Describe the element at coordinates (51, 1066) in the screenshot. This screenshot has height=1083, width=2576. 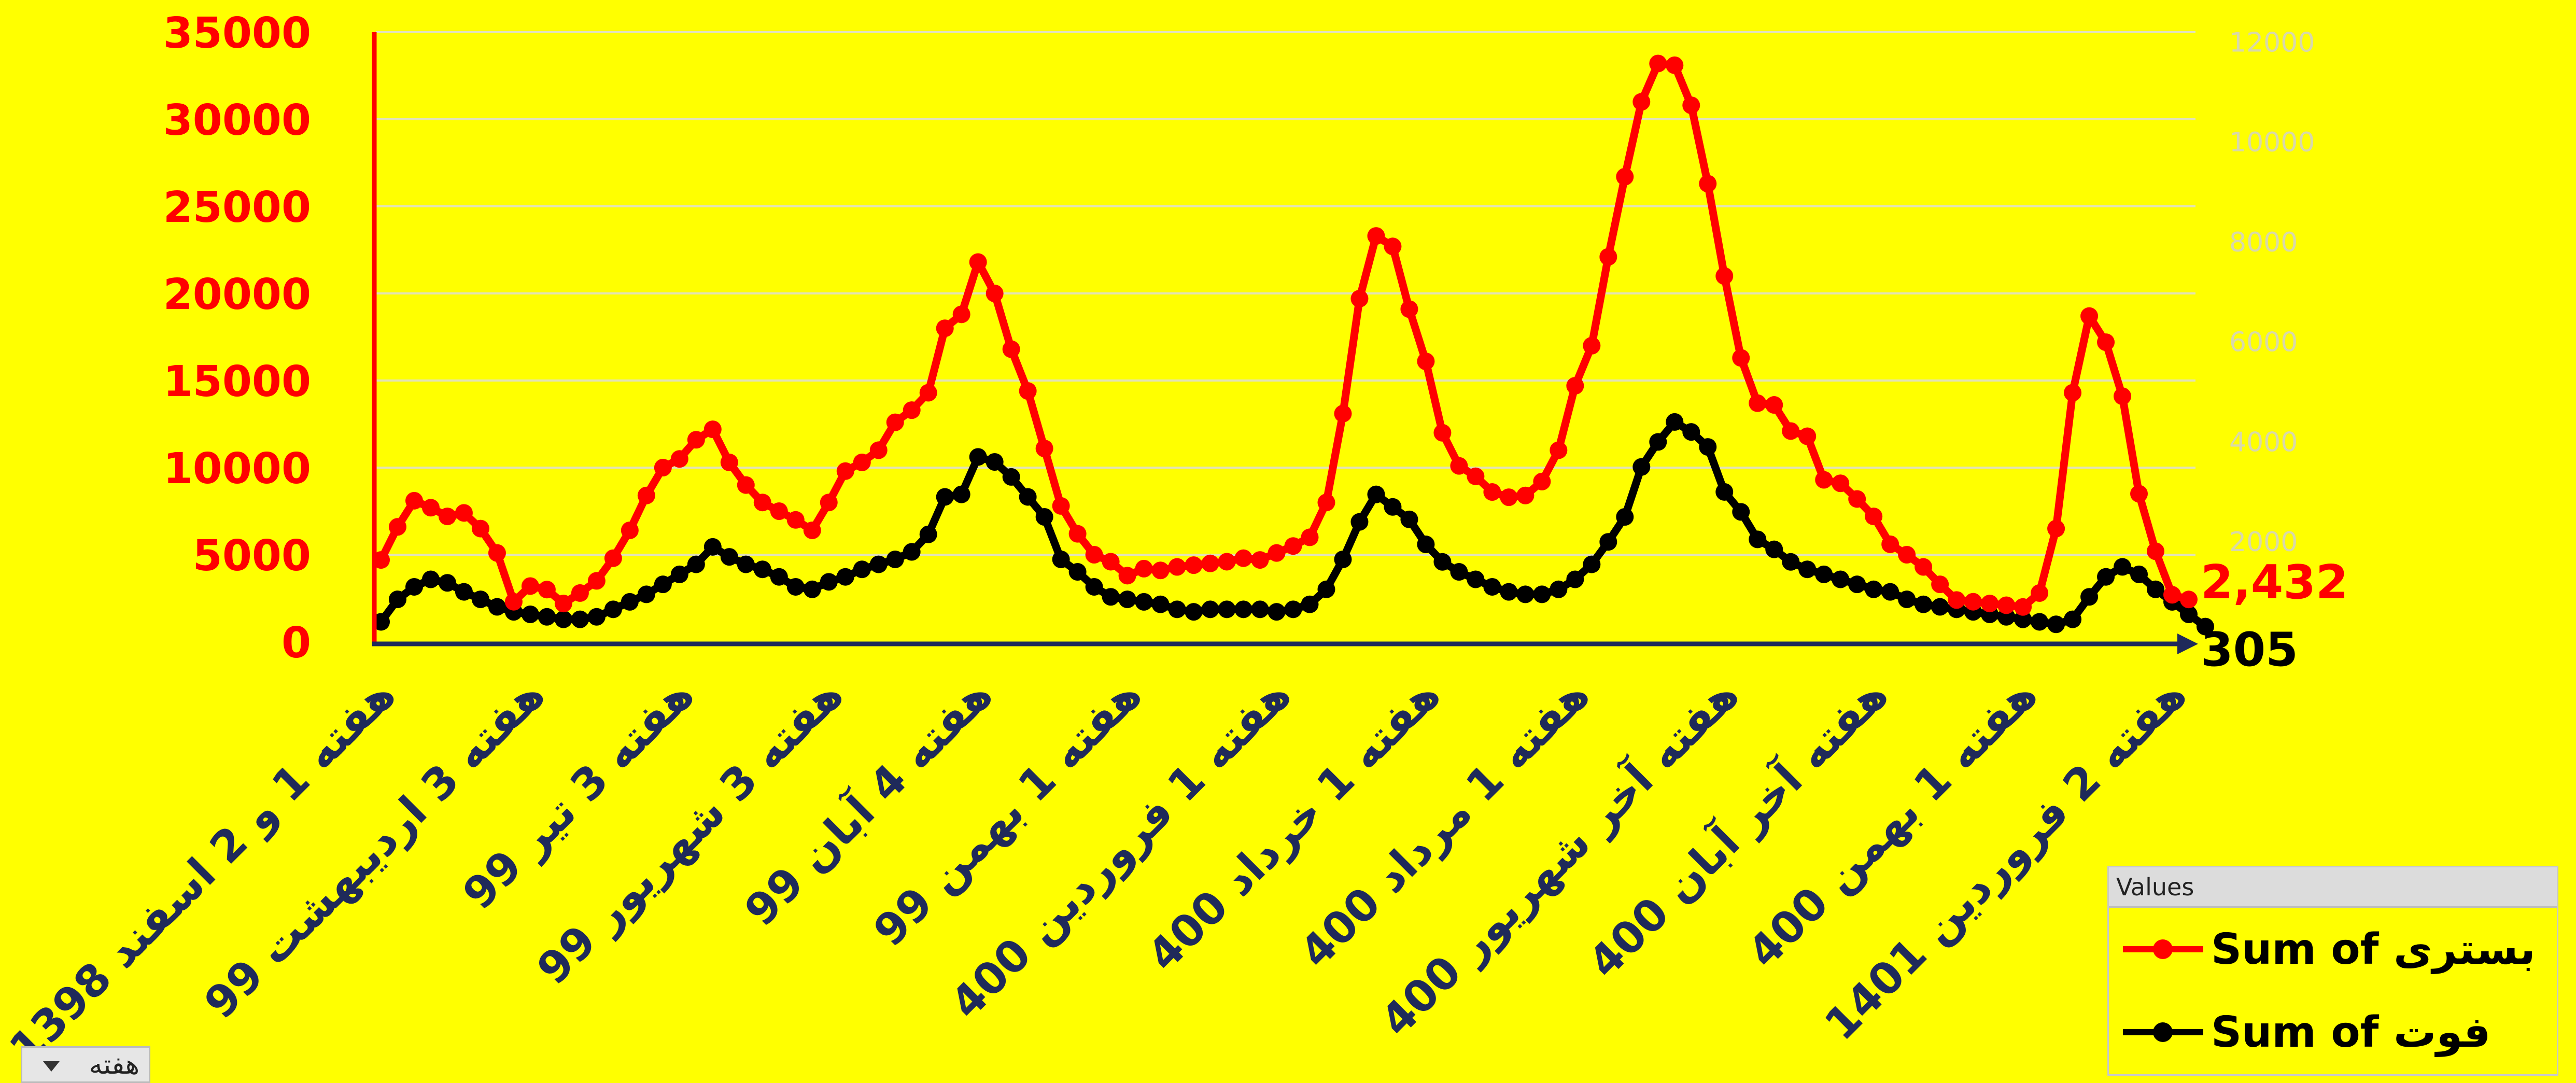
I see `dropdown-arrow-icon` at that location.